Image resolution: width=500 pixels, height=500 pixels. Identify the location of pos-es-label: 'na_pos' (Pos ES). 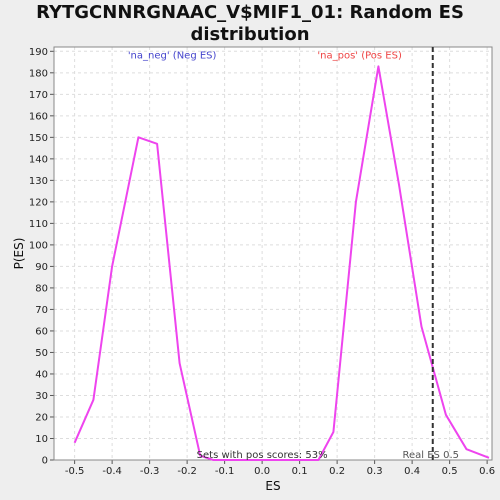
(359, 56).